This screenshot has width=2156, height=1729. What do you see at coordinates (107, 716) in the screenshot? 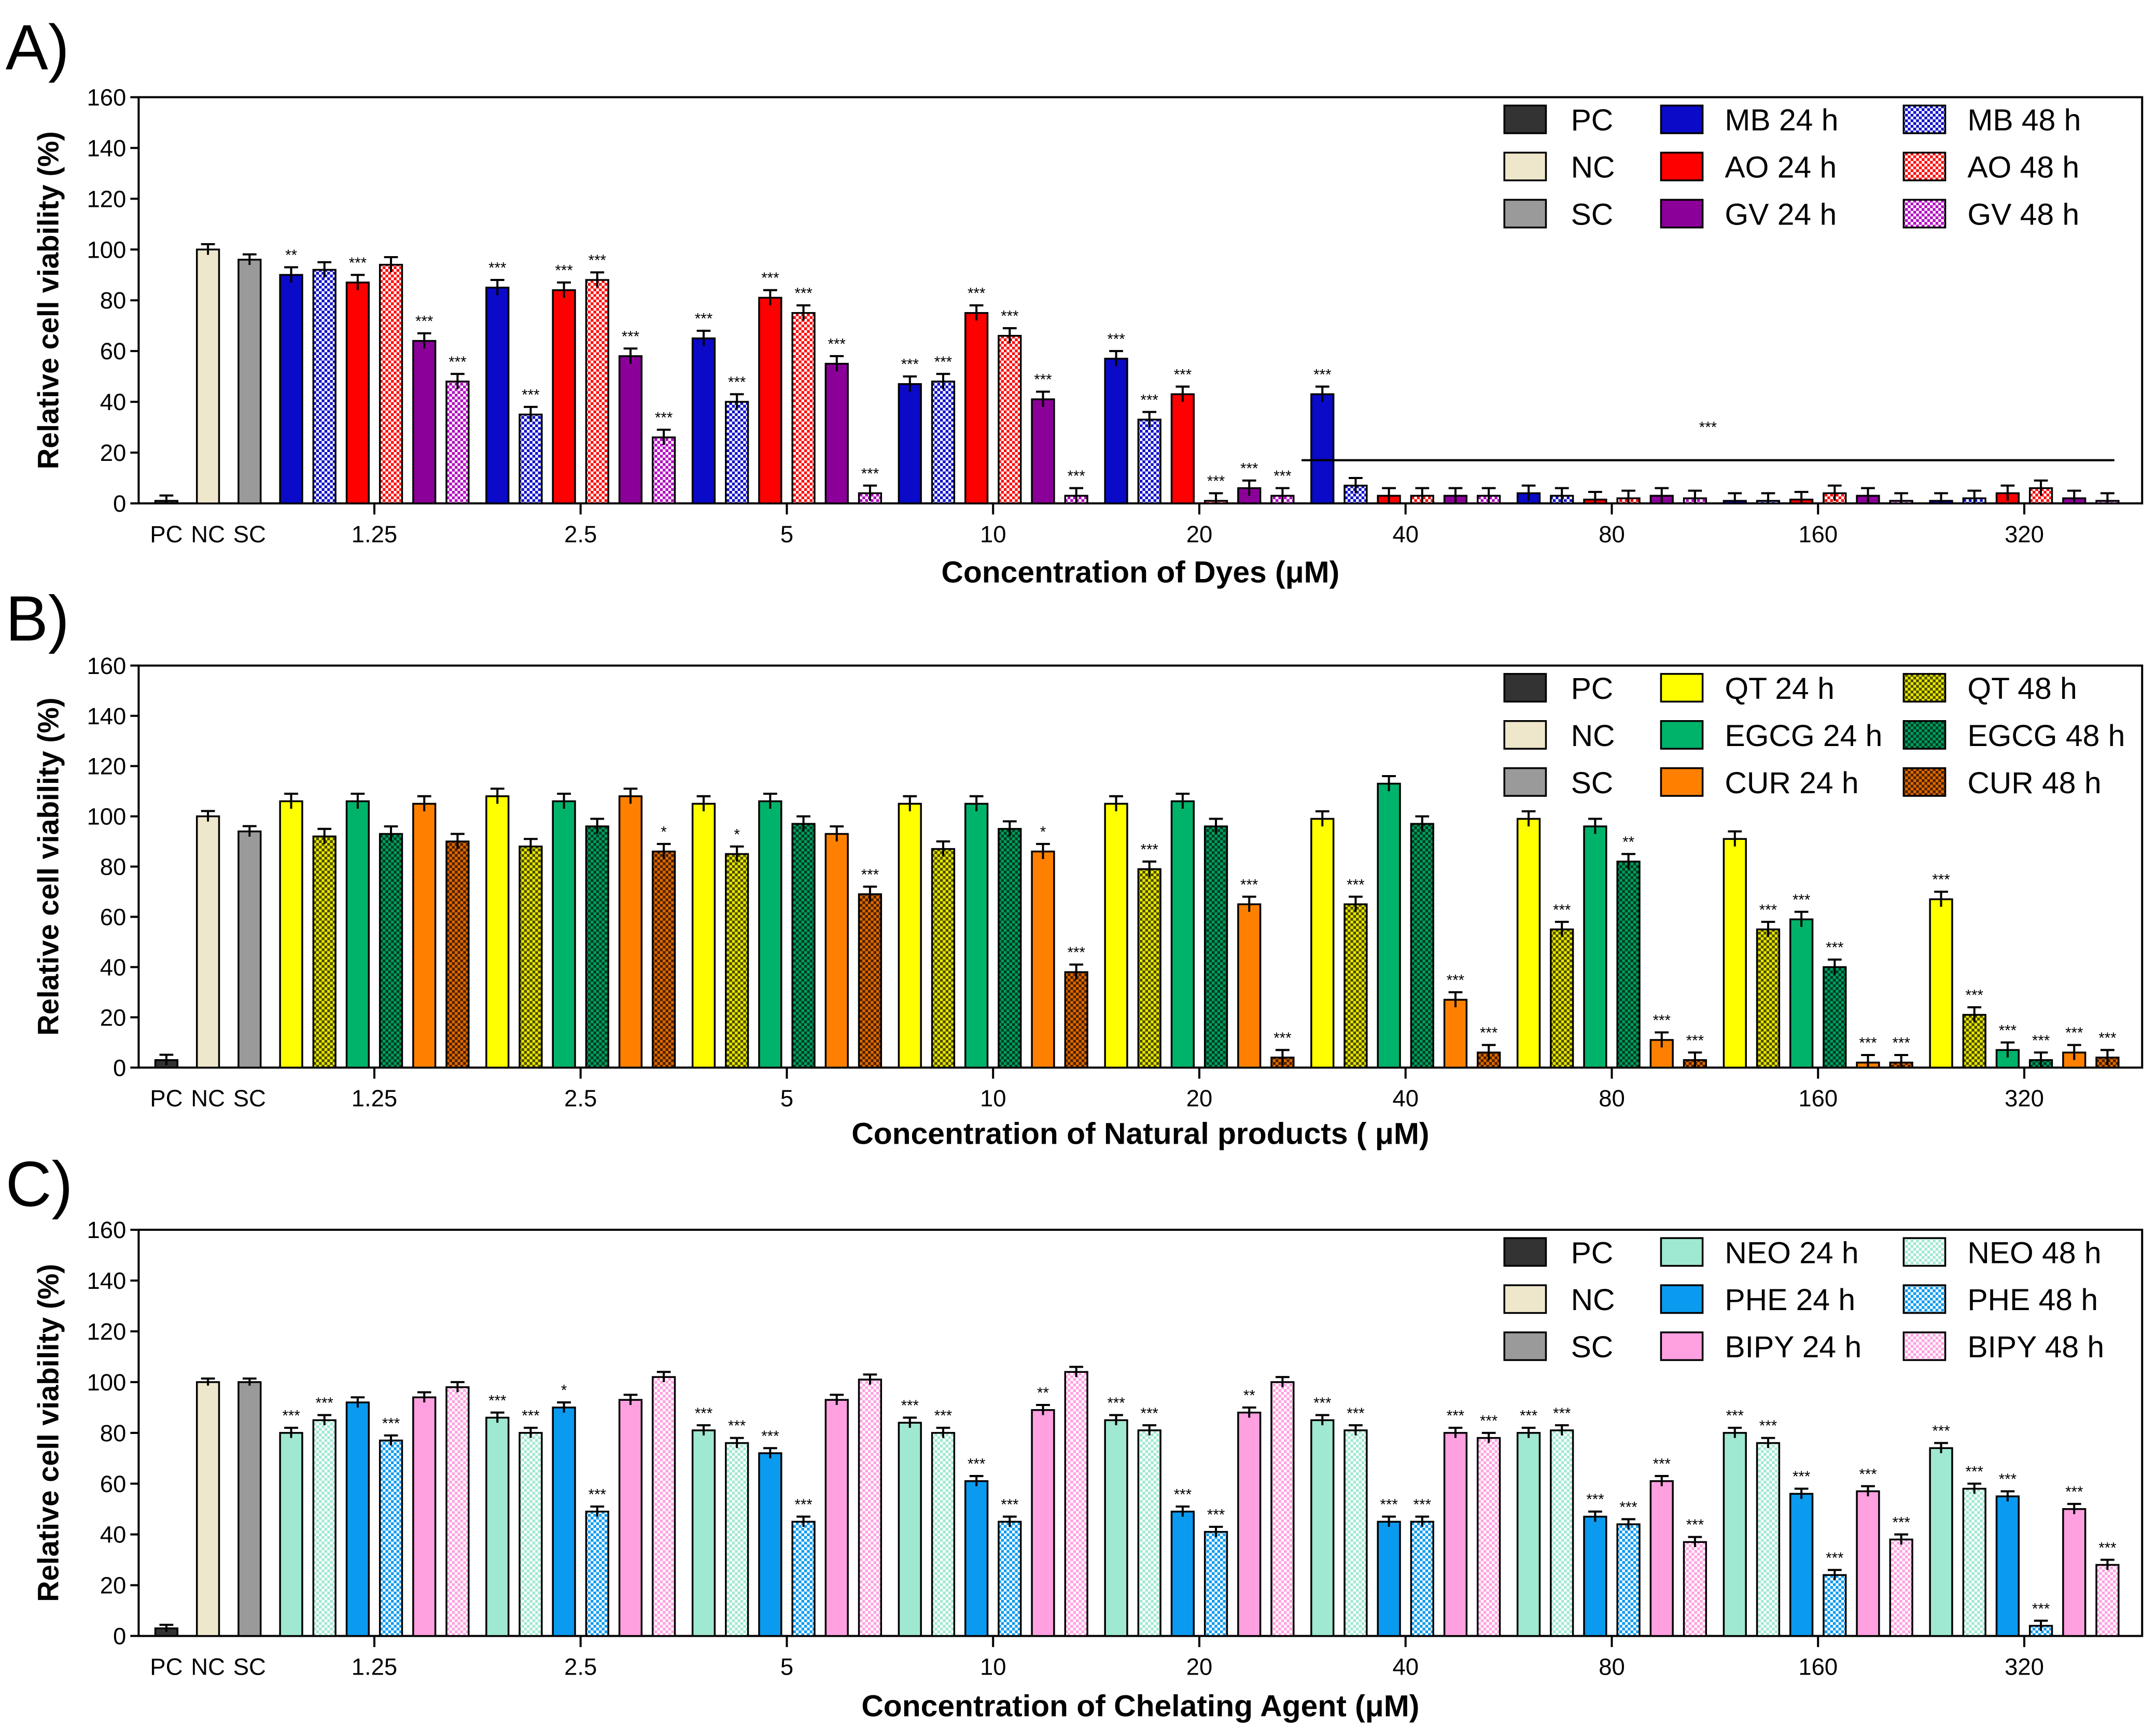
I see `y-tick-label: 140` at bounding box center [107, 716].